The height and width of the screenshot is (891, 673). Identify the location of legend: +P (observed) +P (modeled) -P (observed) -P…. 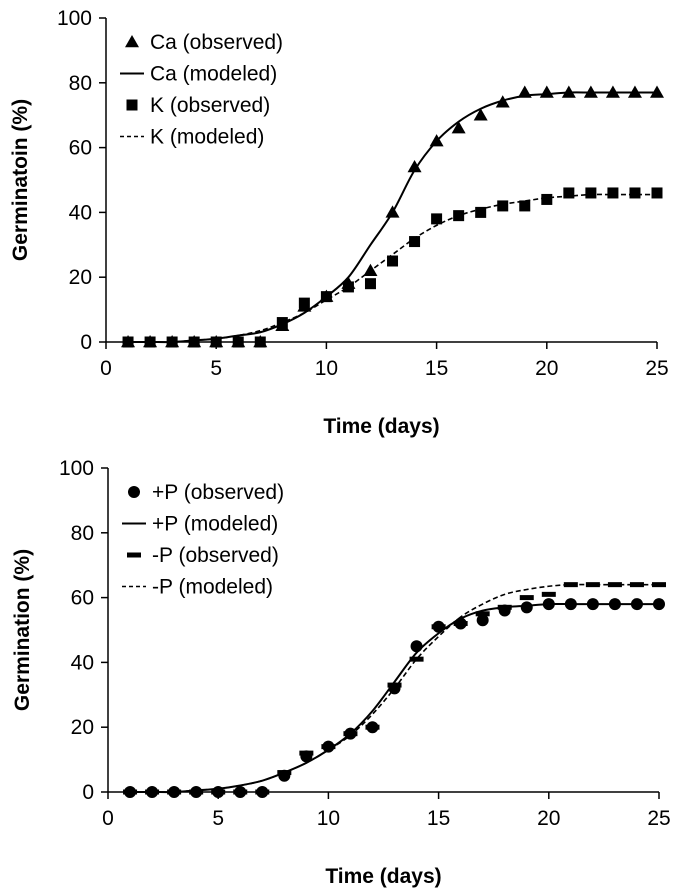
(203, 540).